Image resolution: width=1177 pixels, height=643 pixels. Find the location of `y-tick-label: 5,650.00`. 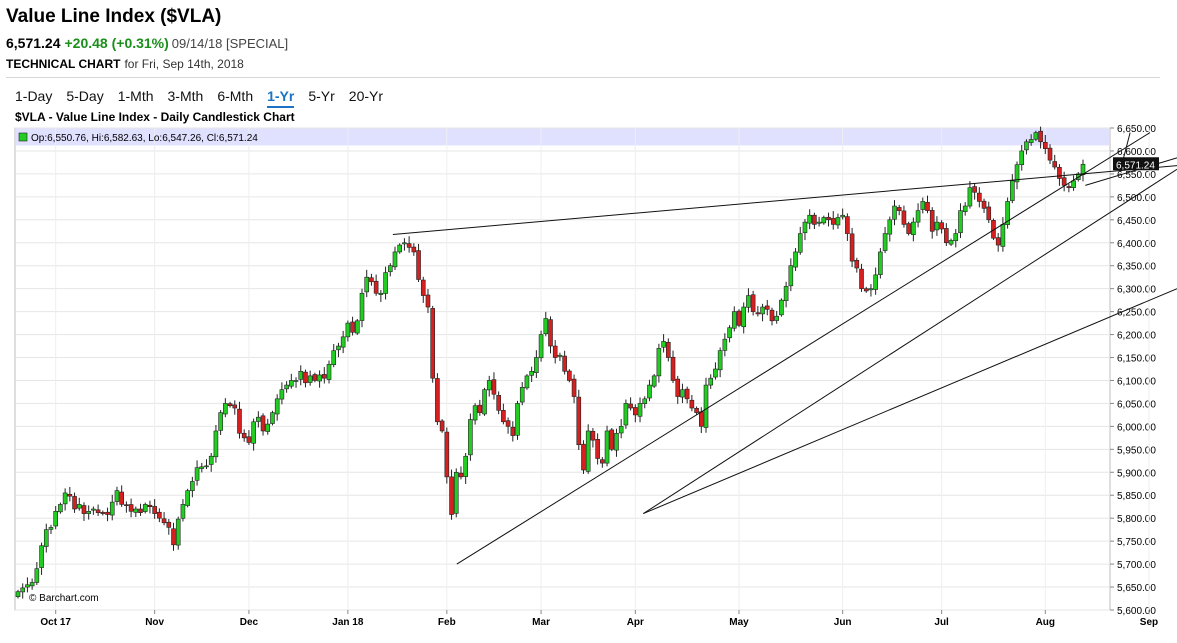

y-tick-label: 5,650.00 is located at coordinates (1136, 588).